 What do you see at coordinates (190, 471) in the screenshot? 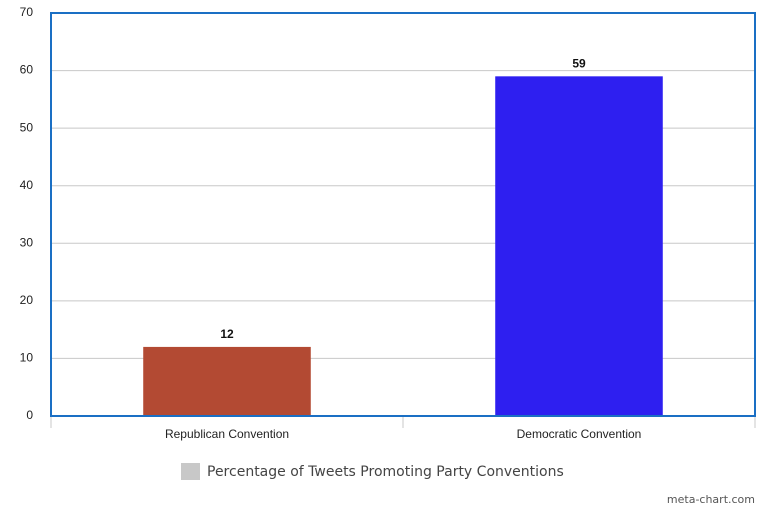
I see `legend-swatch` at bounding box center [190, 471].